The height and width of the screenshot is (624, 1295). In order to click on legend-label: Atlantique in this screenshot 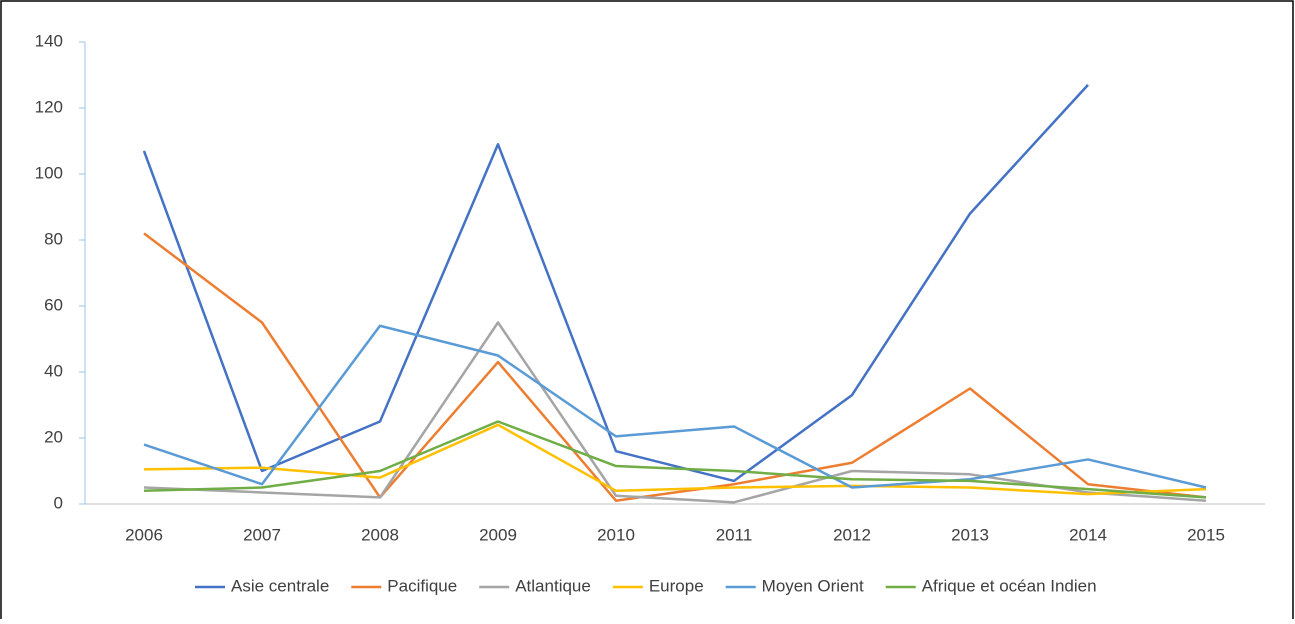, I will do `click(553, 585)`.